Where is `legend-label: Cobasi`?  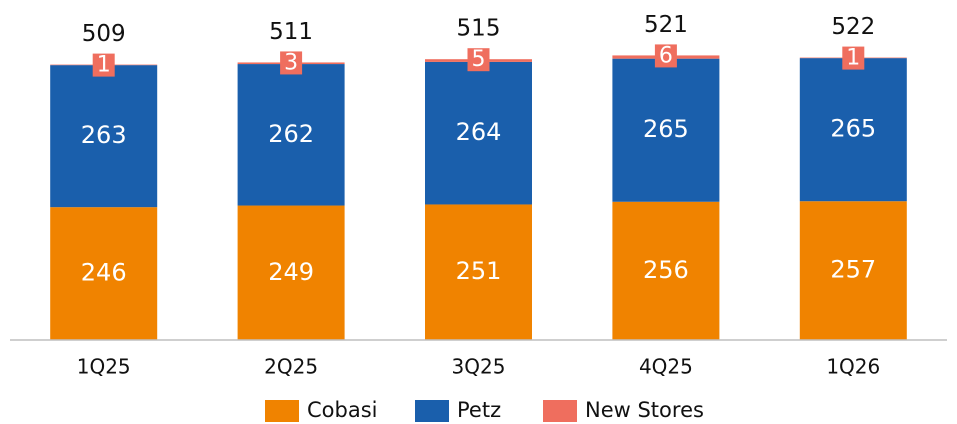
legend-label: Cobasi is located at coordinates (342, 410).